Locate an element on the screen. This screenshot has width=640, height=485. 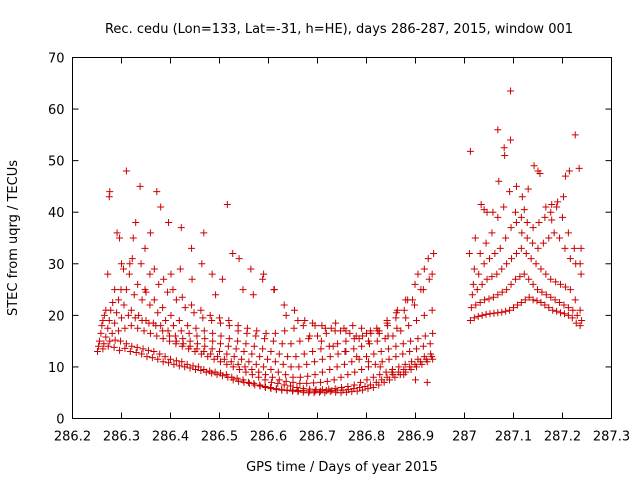
y-tick-label: 40 is located at coordinates (56, 213).